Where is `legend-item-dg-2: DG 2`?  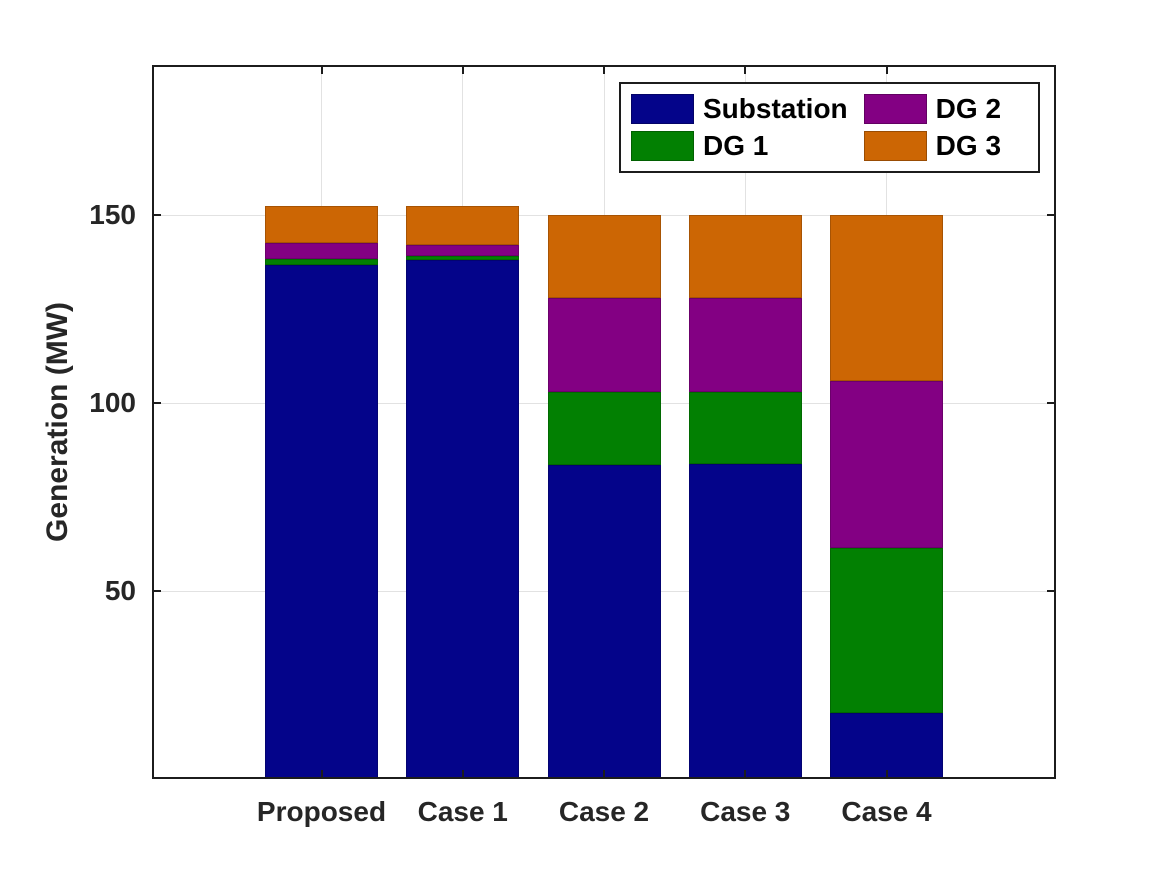 legend-item-dg-2: DG 2 is located at coordinates (932, 108).